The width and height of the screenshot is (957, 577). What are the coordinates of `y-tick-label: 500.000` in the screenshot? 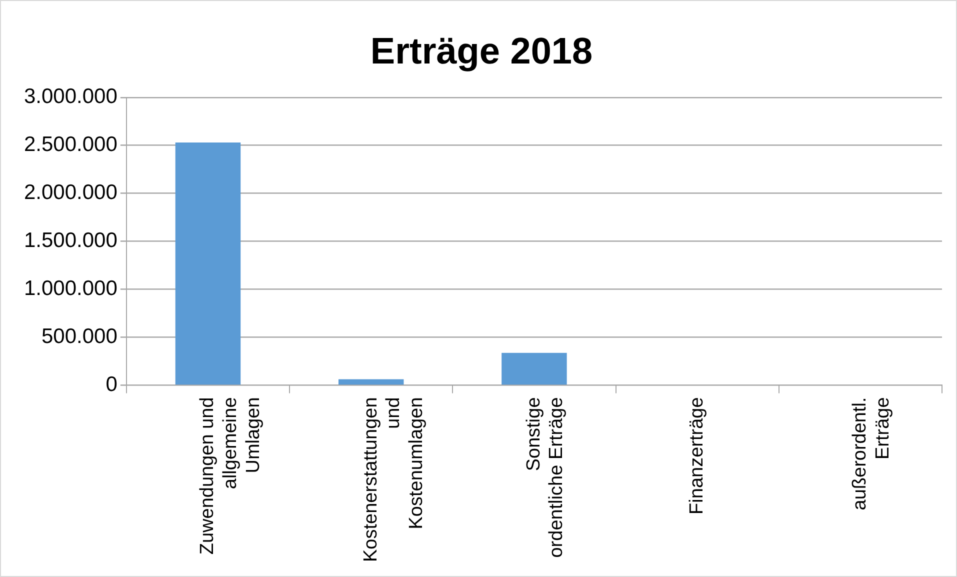 It's located at (80, 336).